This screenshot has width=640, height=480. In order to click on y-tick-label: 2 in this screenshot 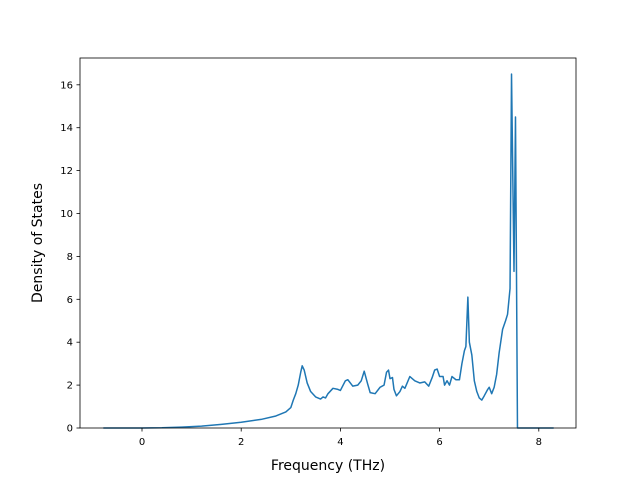, I will do `click(70, 386)`.